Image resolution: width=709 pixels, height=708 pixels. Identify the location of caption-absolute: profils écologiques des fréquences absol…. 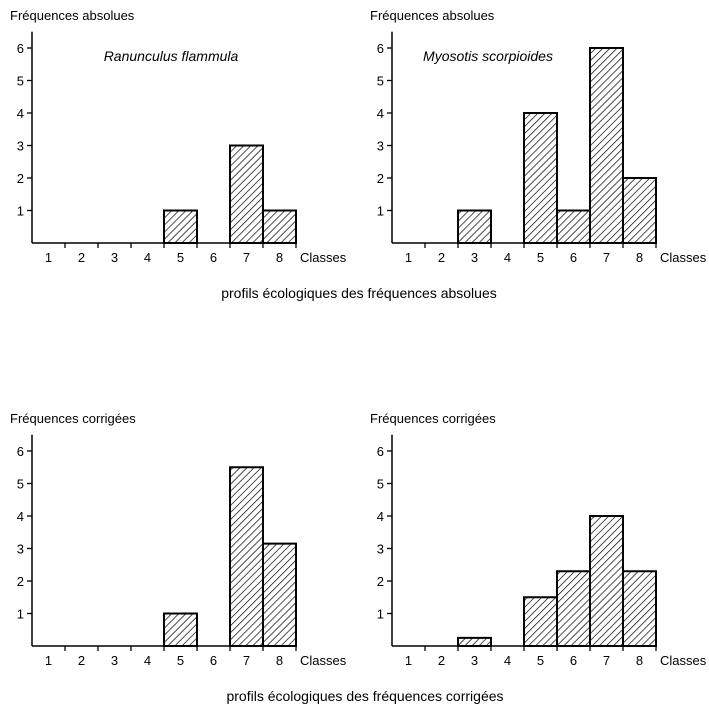
(359, 293).